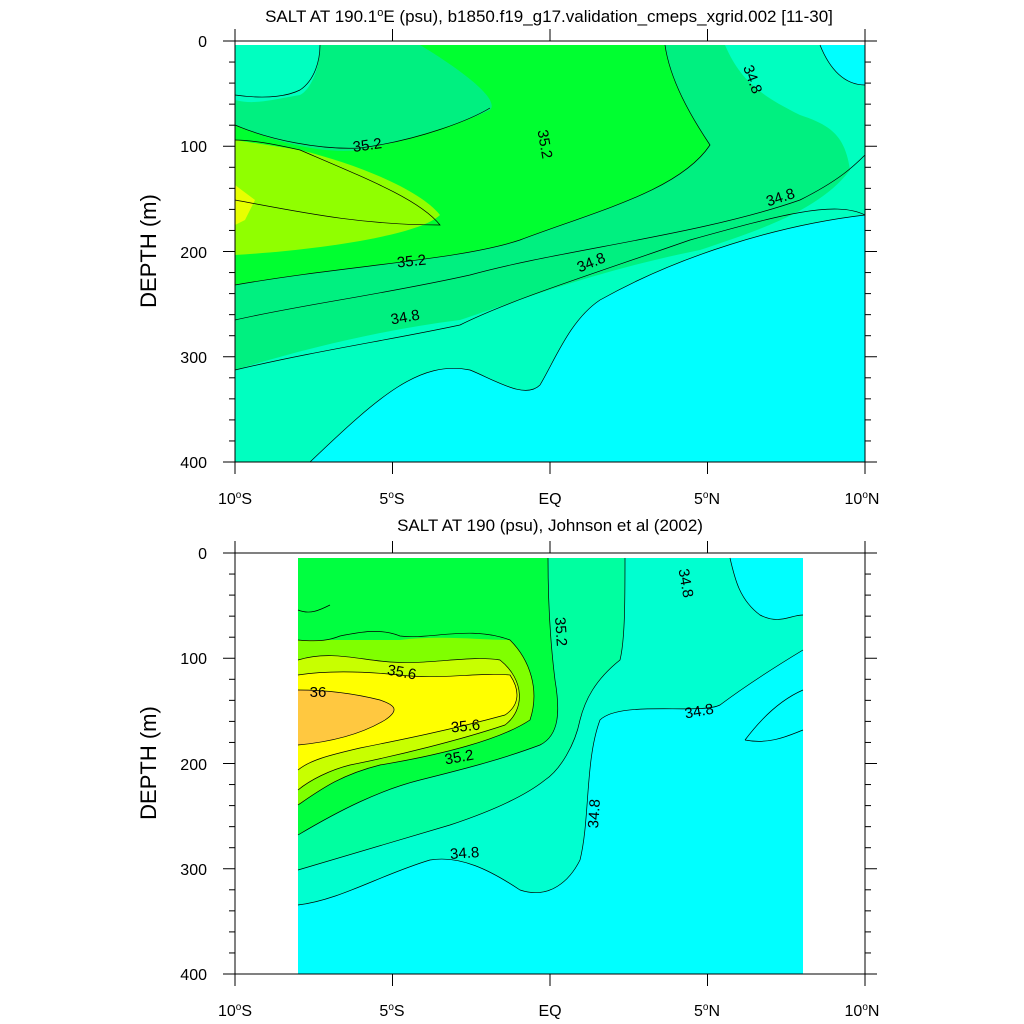 Image resolution: width=1024 pixels, height=1024 pixels. What do you see at coordinates (148, 763) in the screenshot?
I see `y-axis-label-observed: DEPTH (m)` at bounding box center [148, 763].